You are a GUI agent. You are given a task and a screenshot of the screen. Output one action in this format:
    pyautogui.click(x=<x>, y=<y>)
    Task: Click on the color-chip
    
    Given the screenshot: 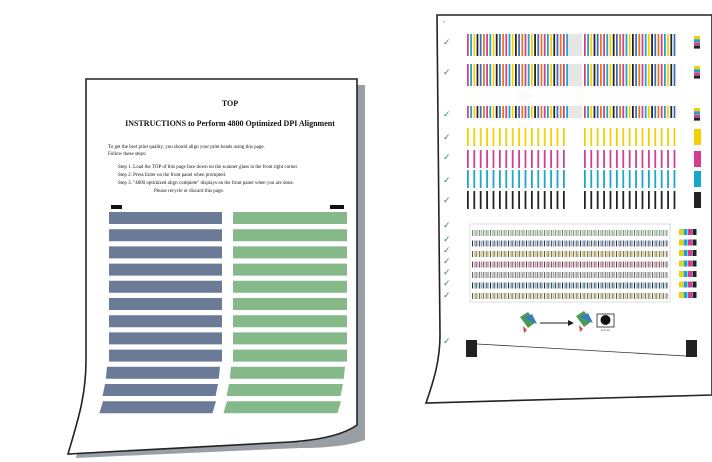 What is the action you would take?
    pyautogui.click(x=681, y=263)
    